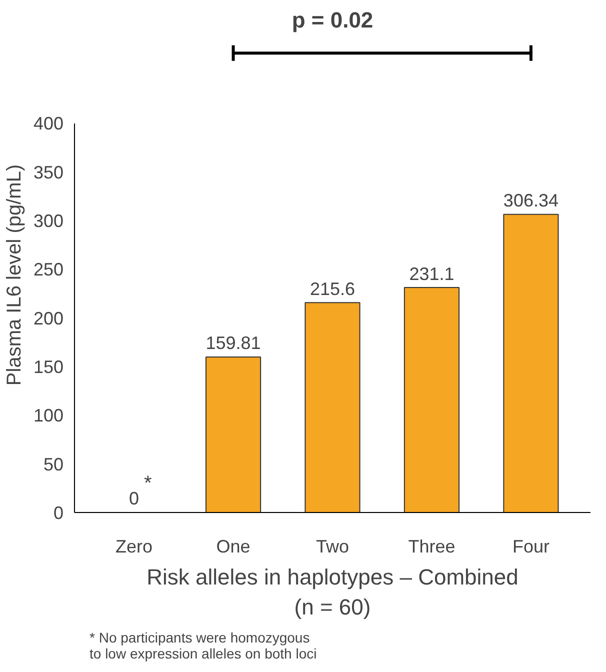  I want to click on y-tick-label: 400, so click(48, 124).